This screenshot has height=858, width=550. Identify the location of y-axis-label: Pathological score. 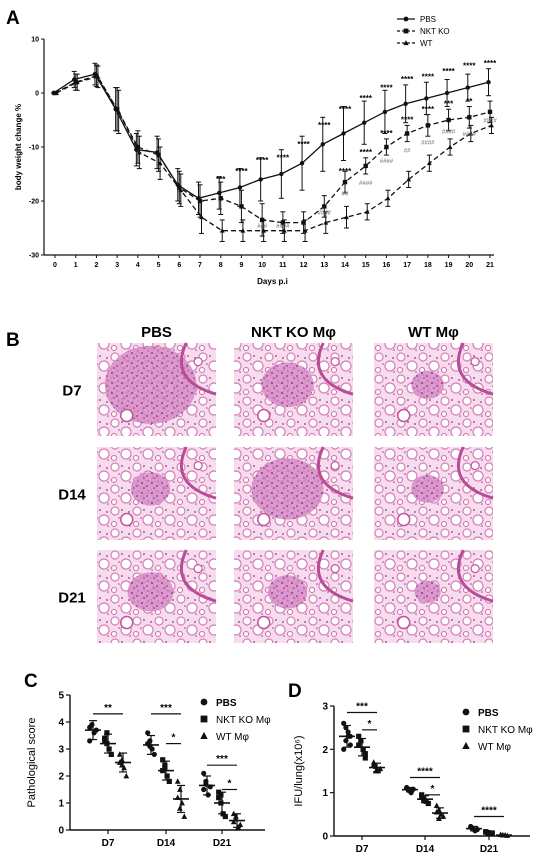
(32, 763).